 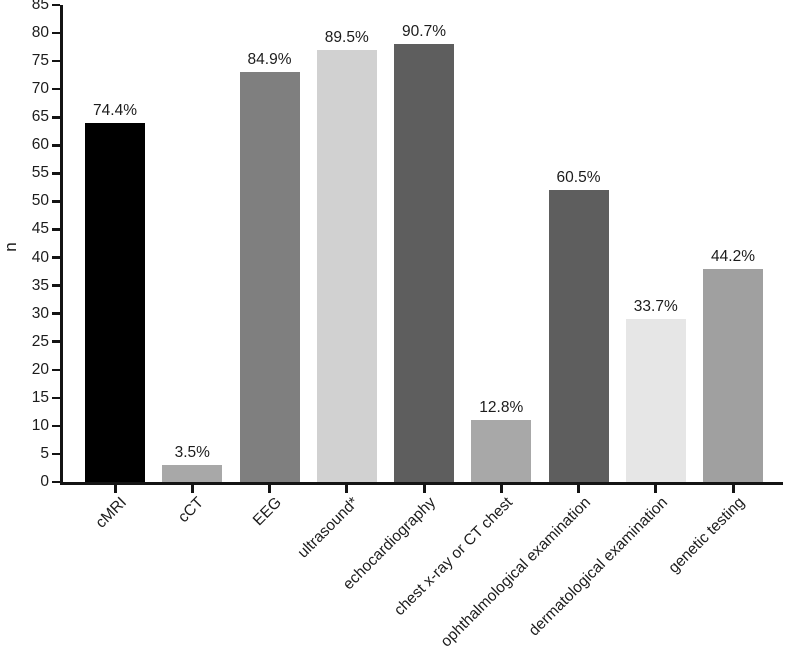 I want to click on bar-value-label: 44.2%, so click(x=733, y=256).